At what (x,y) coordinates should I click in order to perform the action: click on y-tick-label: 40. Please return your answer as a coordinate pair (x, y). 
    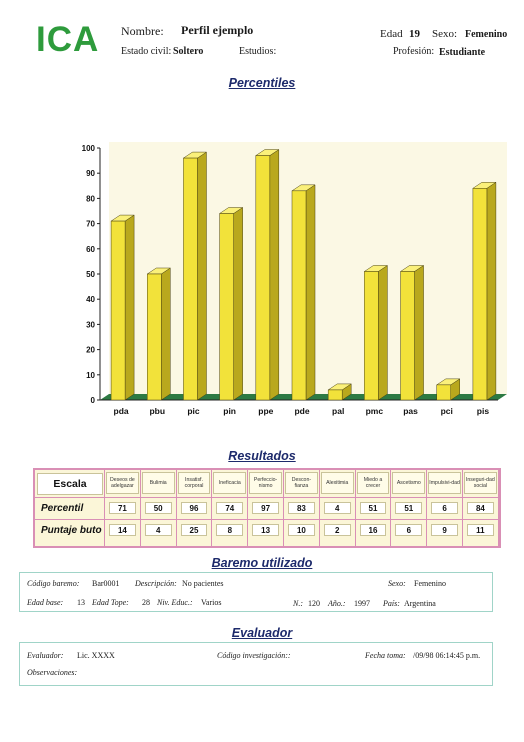
    Looking at the image, I should click on (90, 299).